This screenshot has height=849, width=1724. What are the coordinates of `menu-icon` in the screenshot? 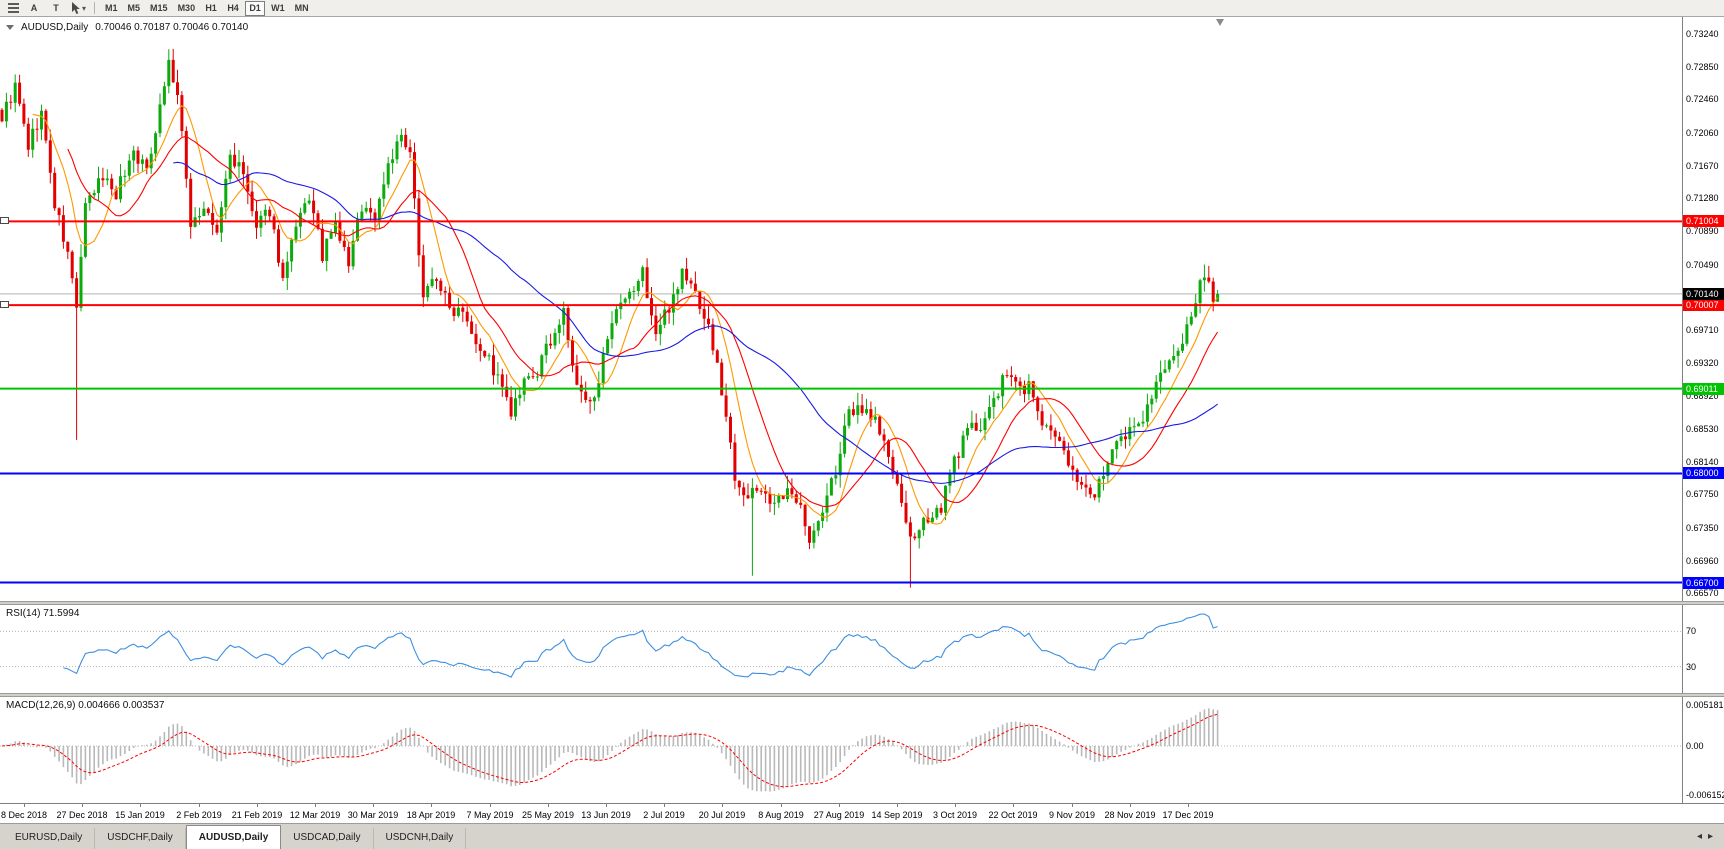 It's located at (13, 8).